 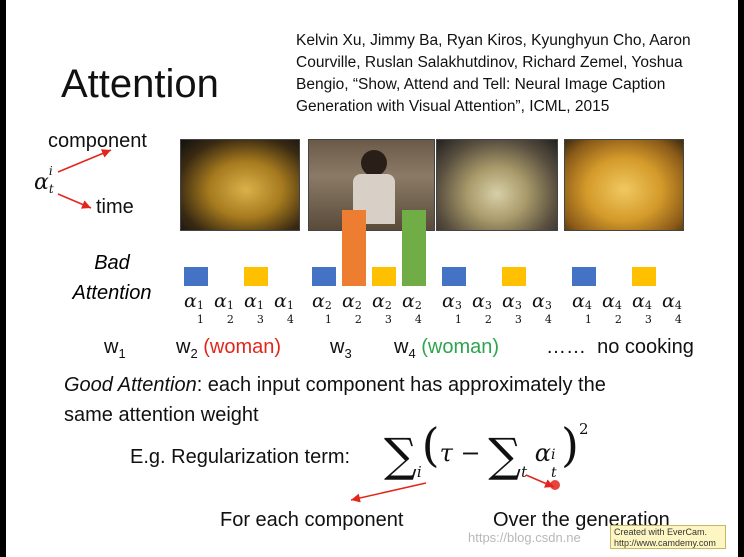 I want to click on regularization-label: E.g. Regularization term:, so click(x=240, y=457).